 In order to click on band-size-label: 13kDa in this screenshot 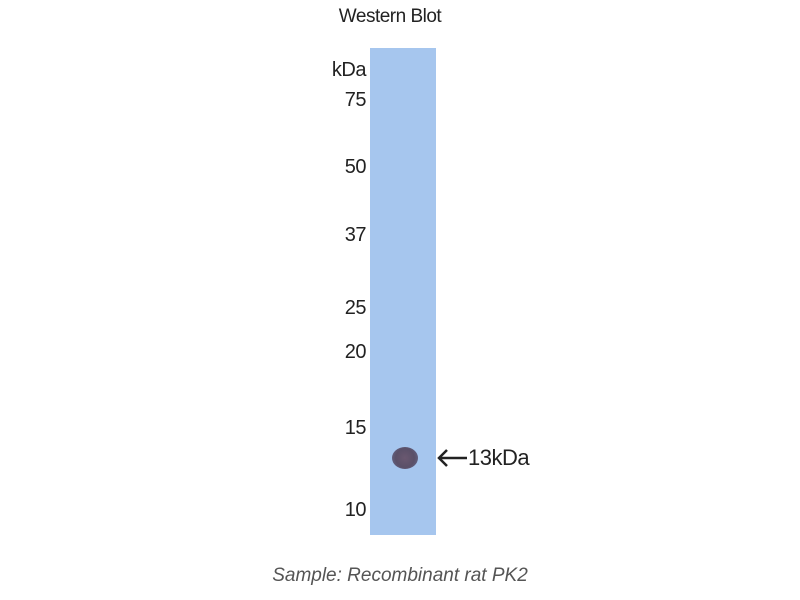, I will do `click(499, 457)`.